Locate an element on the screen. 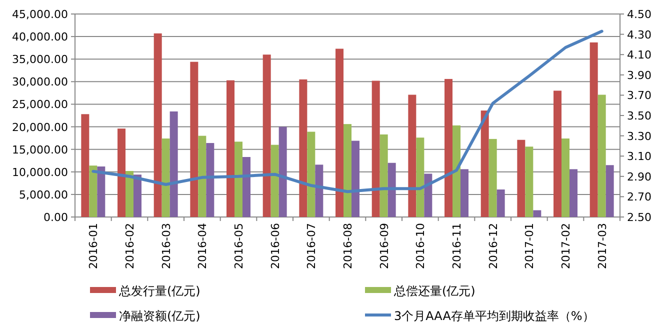 Image resolution: width=669 pixels, height=332 pixels. y-tick-label: 0.00 is located at coordinates (56, 217).